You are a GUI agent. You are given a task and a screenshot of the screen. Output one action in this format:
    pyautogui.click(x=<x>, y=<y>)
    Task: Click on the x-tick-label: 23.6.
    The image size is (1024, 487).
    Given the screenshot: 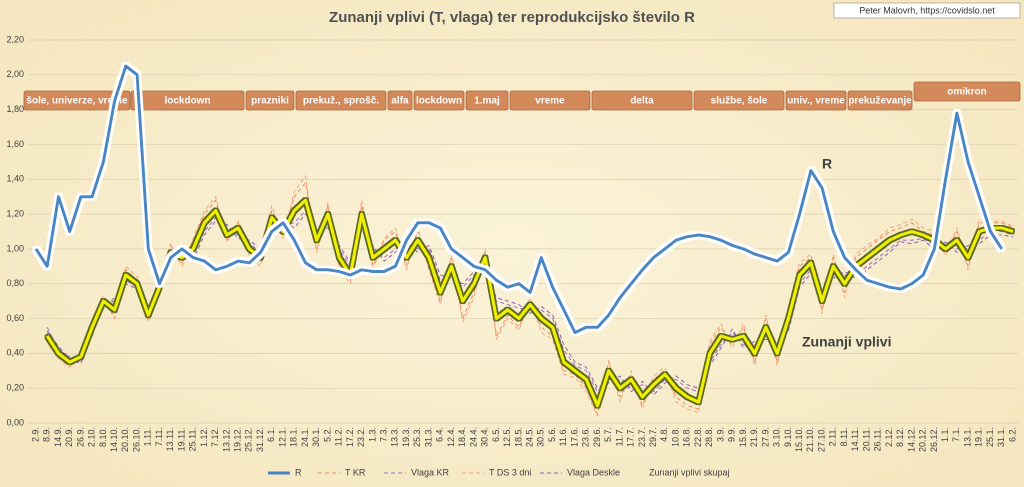 What is the action you would take?
    pyautogui.click(x=586, y=437)
    